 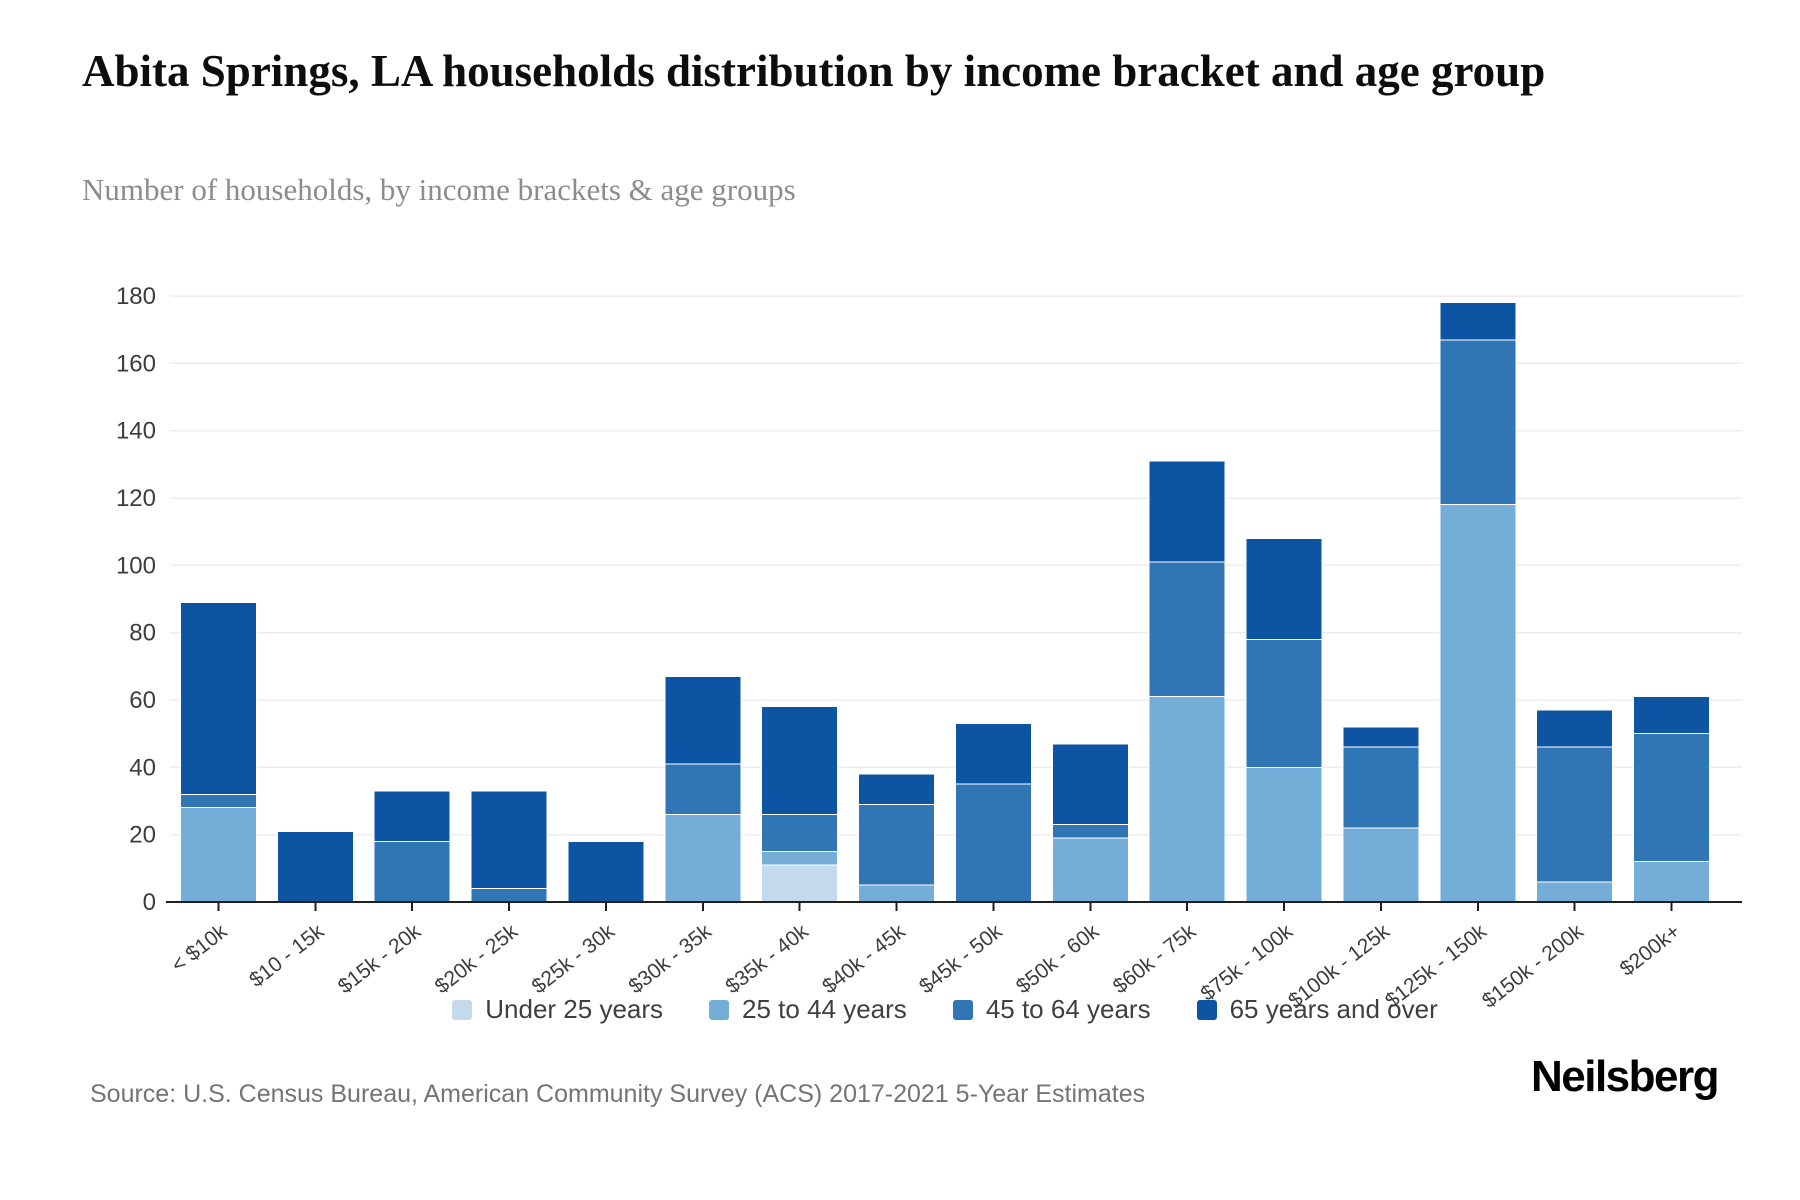 I want to click on x-tick-label: $40k - 45k, so click(x=864, y=959).